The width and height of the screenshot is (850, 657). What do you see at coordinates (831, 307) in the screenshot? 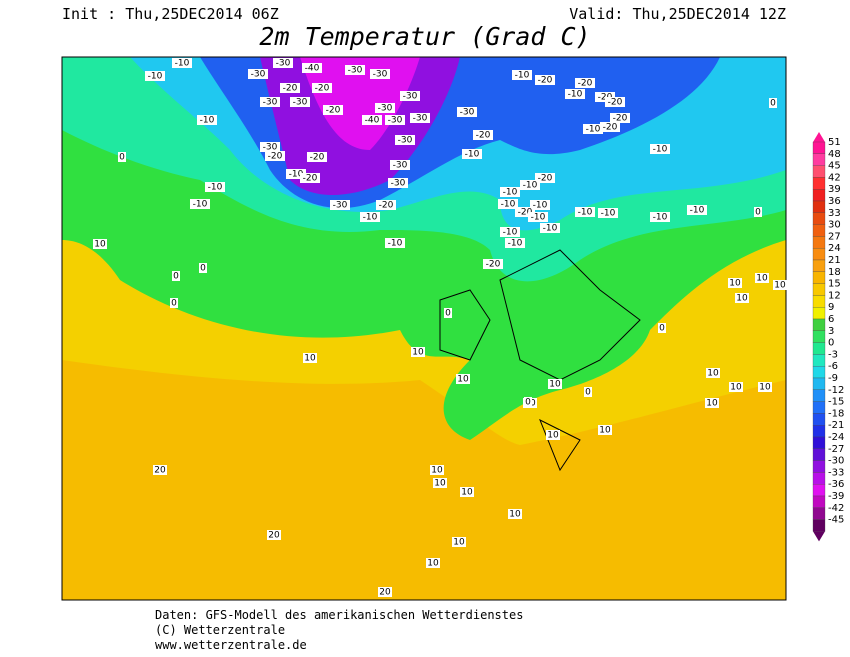
I see `colorbar-label: 9` at bounding box center [831, 307].